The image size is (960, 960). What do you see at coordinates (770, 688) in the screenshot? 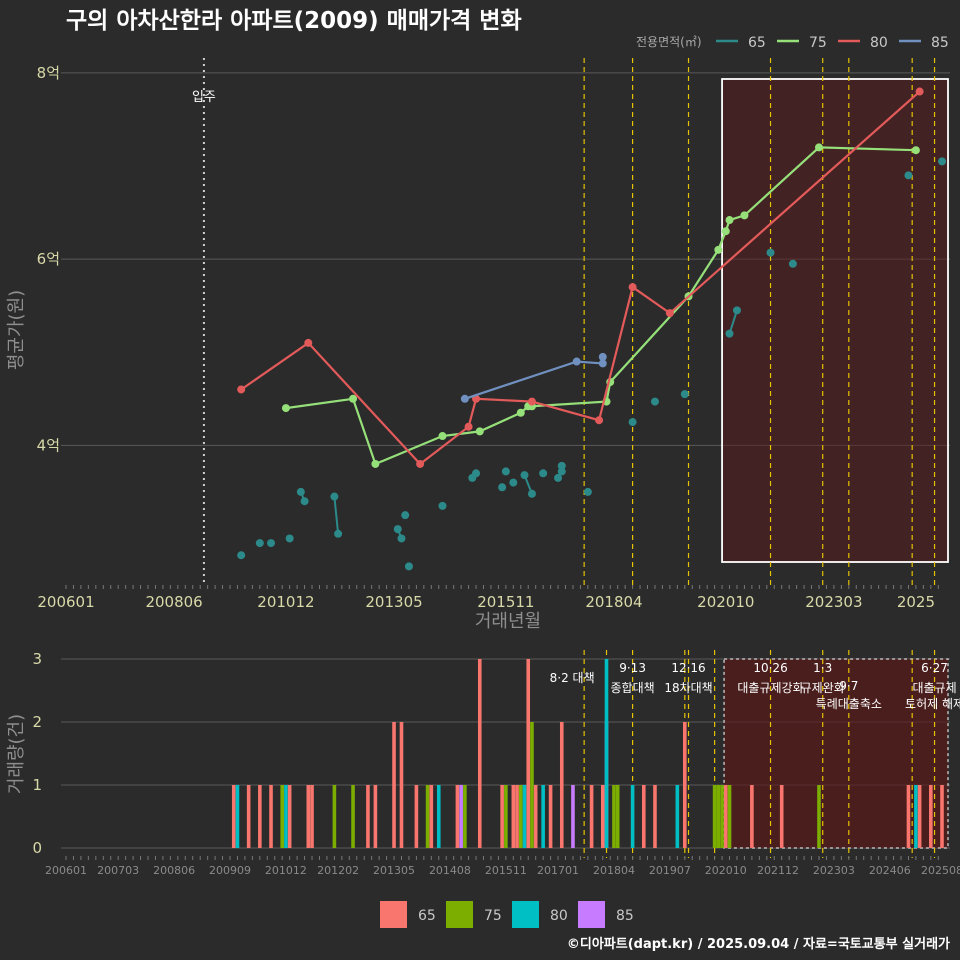
I see `policy-label: 대출규제강화` at bounding box center [770, 688].